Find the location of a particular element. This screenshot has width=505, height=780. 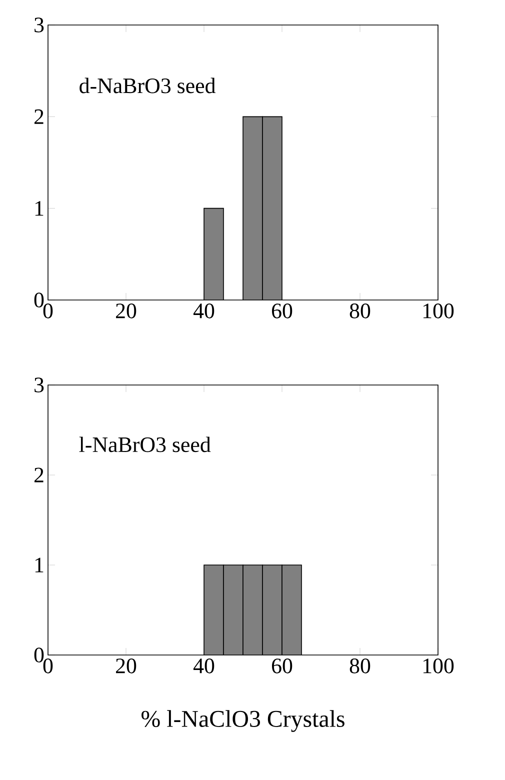

annotation: d-NaBrO3 seed is located at coordinates (148, 86).